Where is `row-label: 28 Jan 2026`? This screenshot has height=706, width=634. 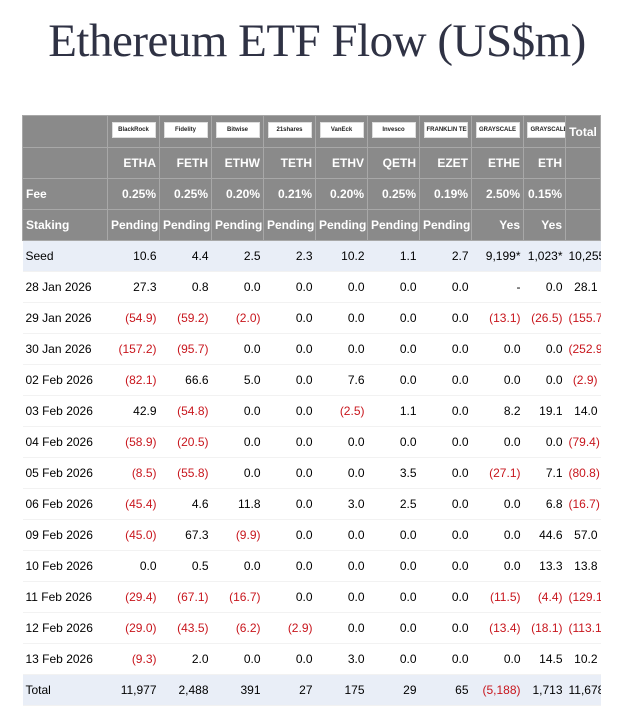
row-label: 28 Jan 2026 is located at coordinates (65, 287).